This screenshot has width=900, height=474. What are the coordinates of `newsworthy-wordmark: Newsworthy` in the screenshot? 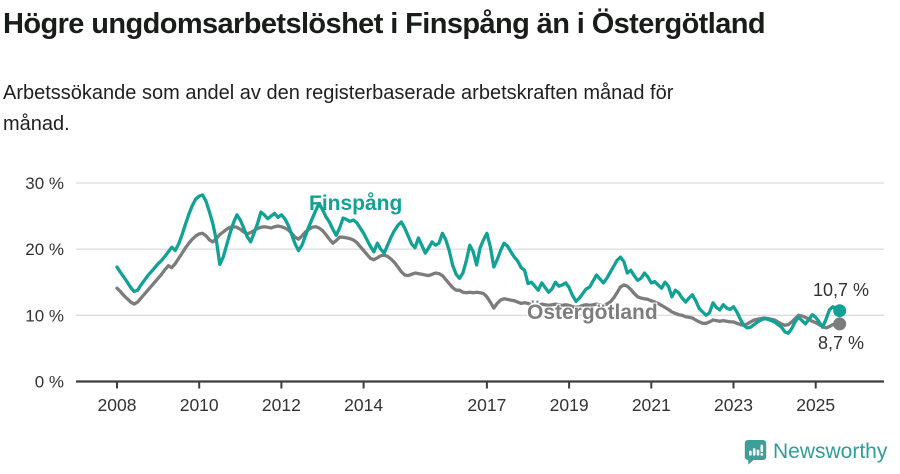 It's located at (830, 451).